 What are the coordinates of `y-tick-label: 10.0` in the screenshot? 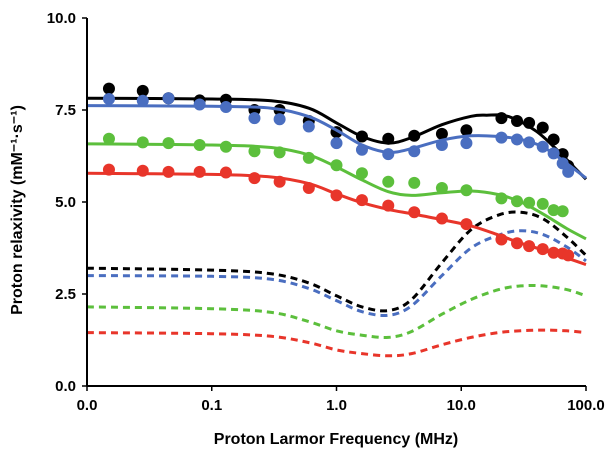 It's located at (61, 18).